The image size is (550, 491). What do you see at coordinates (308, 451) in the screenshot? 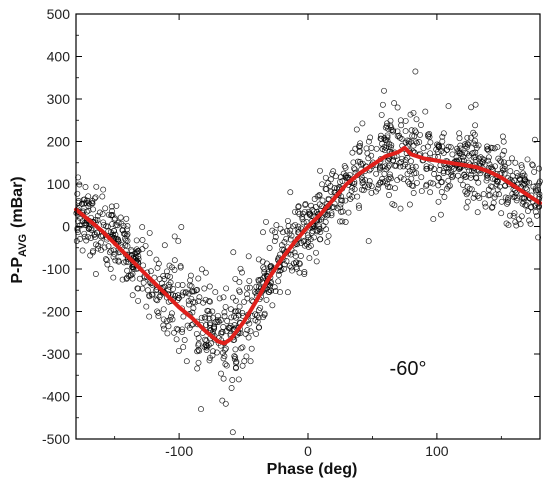
I see `x-tick-label: 0` at bounding box center [308, 451].